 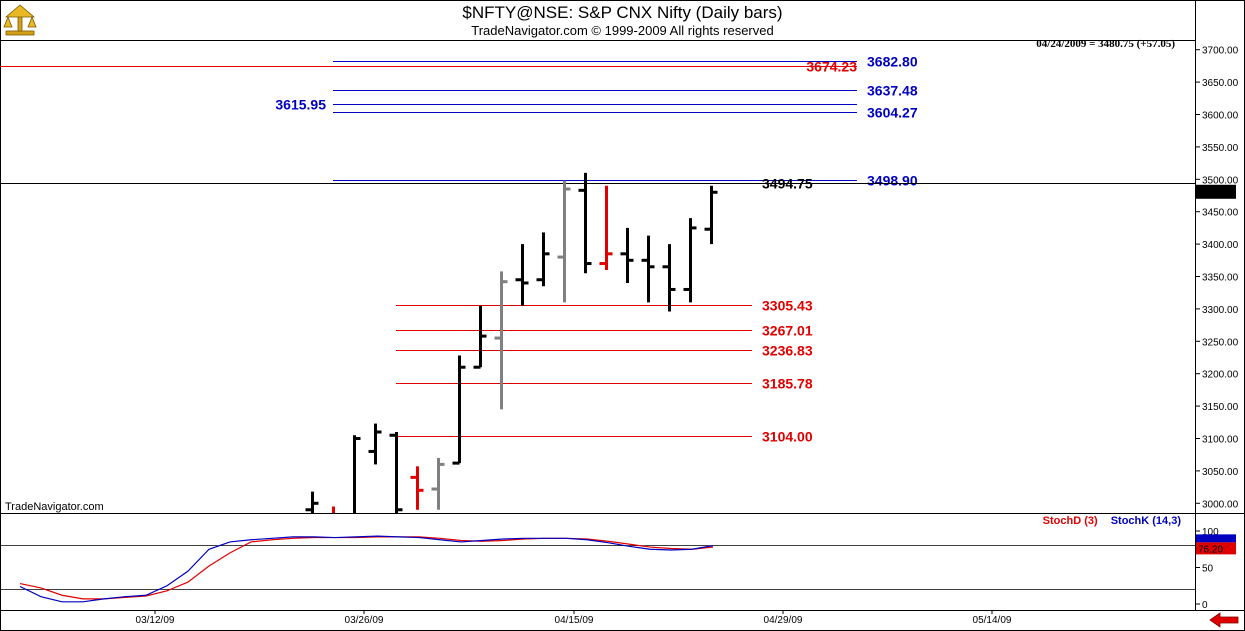 I want to click on level-label: 3604.27, so click(x=892, y=113).